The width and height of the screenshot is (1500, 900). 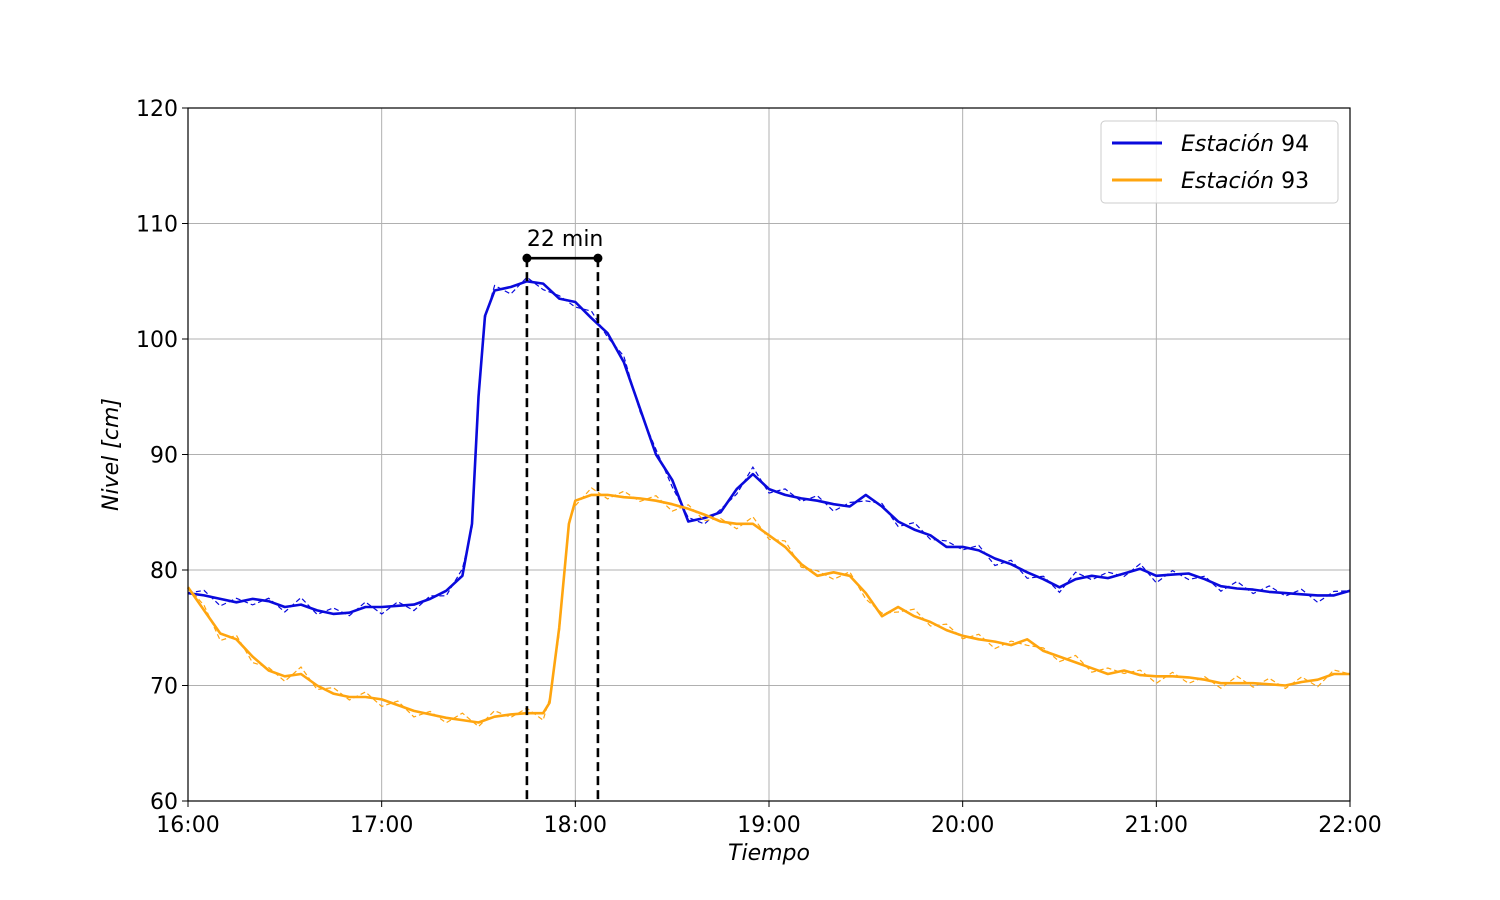 What do you see at coordinates (1349, 825) in the screenshot?
I see `x-tick-label: 22:00` at bounding box center [1349, 825].